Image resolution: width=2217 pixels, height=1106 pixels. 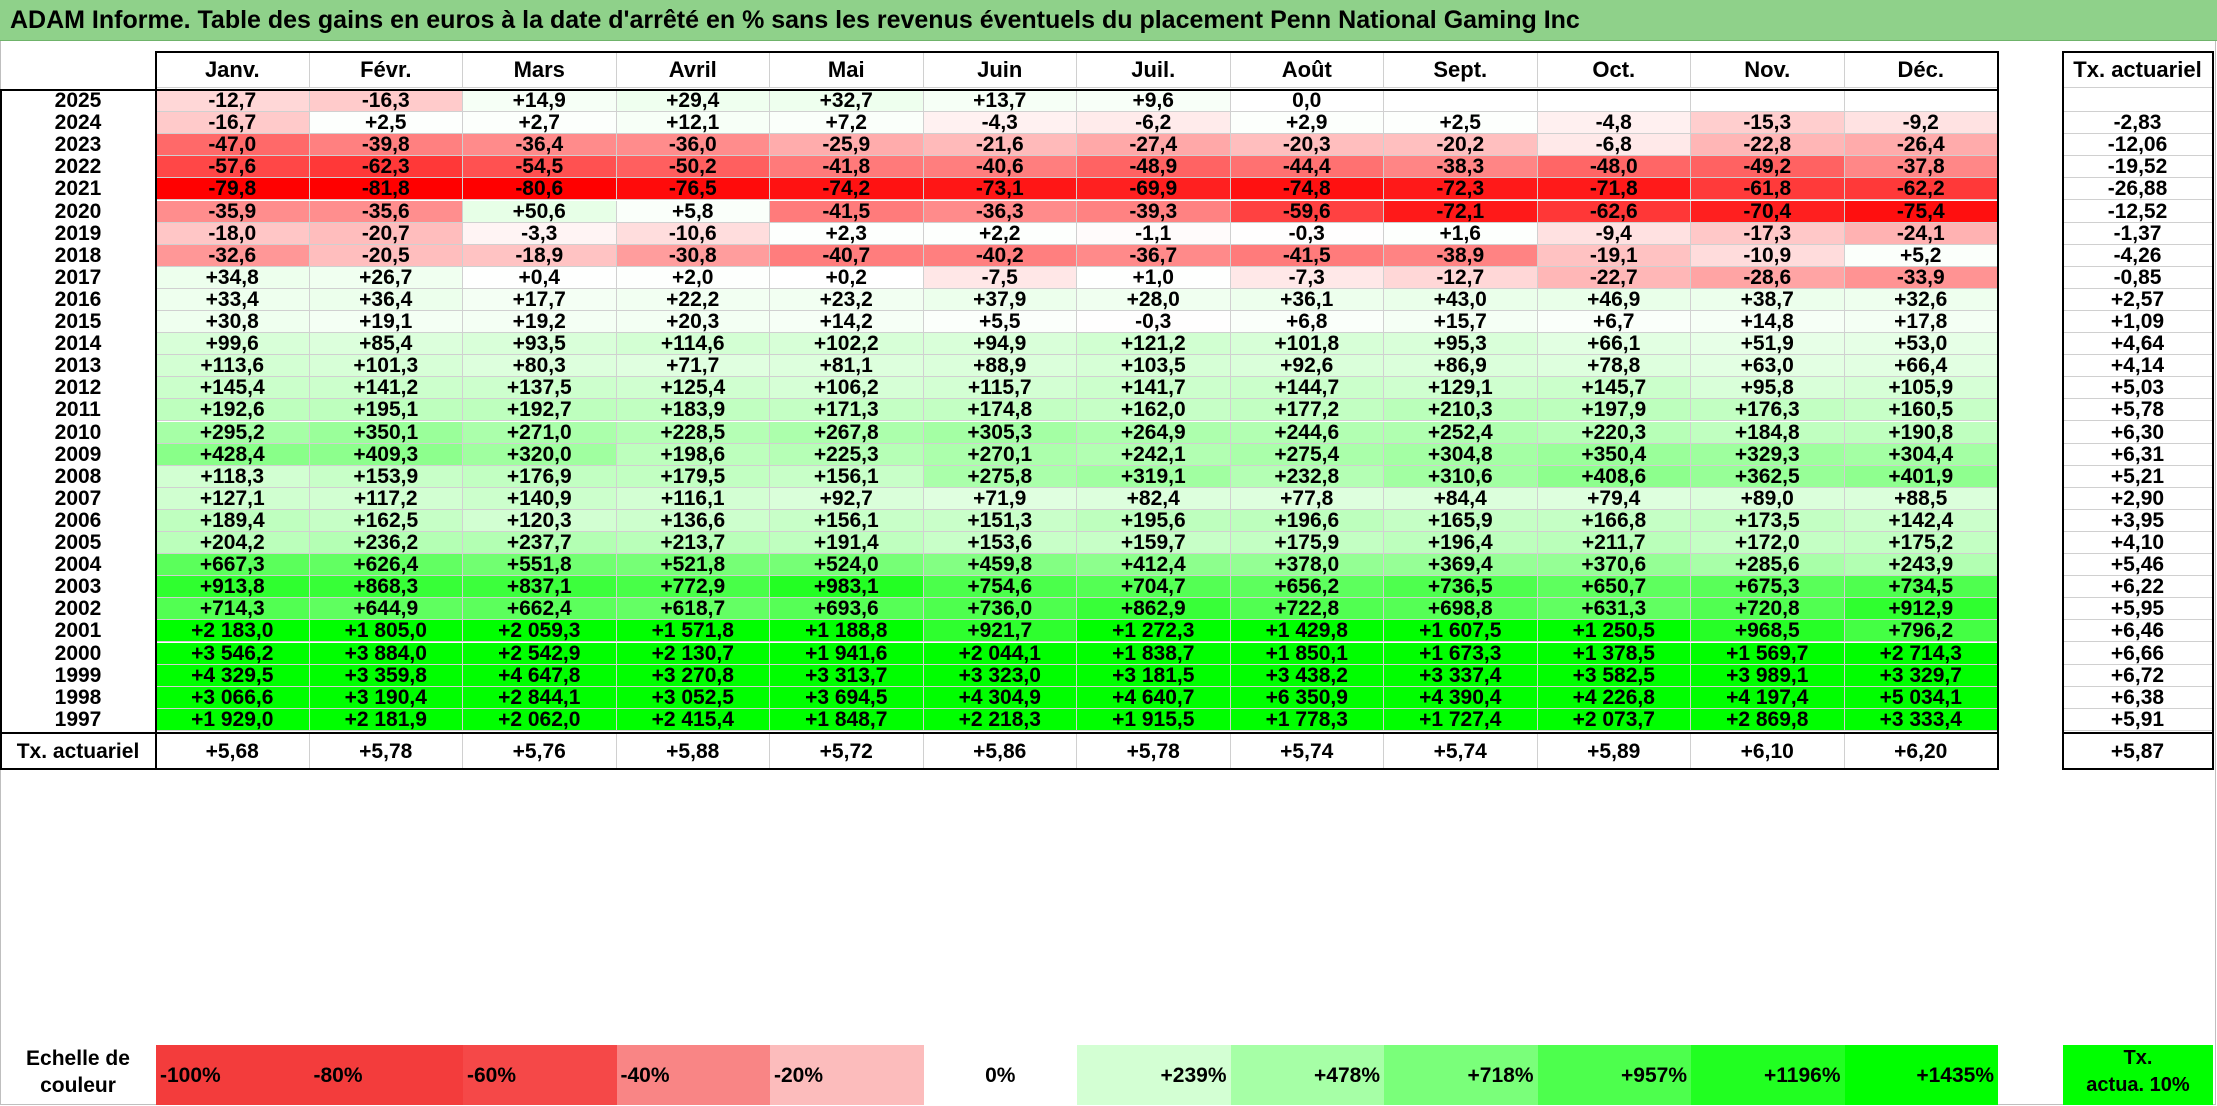 What do you see at coordinates (2138, 255) in the screenshot?
I see `rate-cell: -4,26` at bounding box center [2138, 255].